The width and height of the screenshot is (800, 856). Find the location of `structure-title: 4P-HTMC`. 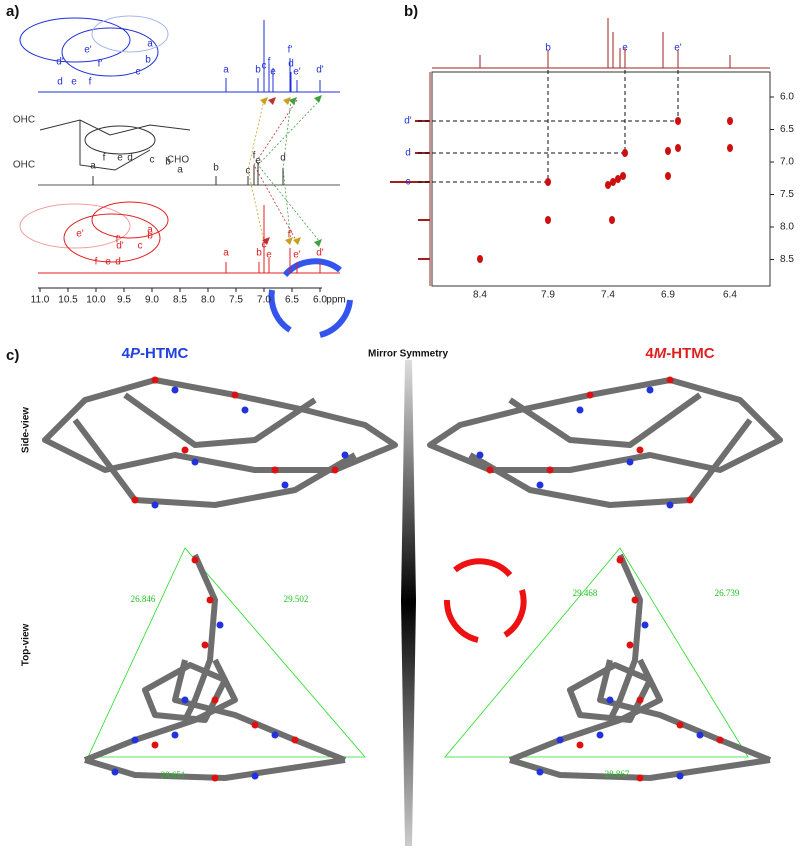

structure-title: 4P-HTMC is located at coordinates (155, 353).